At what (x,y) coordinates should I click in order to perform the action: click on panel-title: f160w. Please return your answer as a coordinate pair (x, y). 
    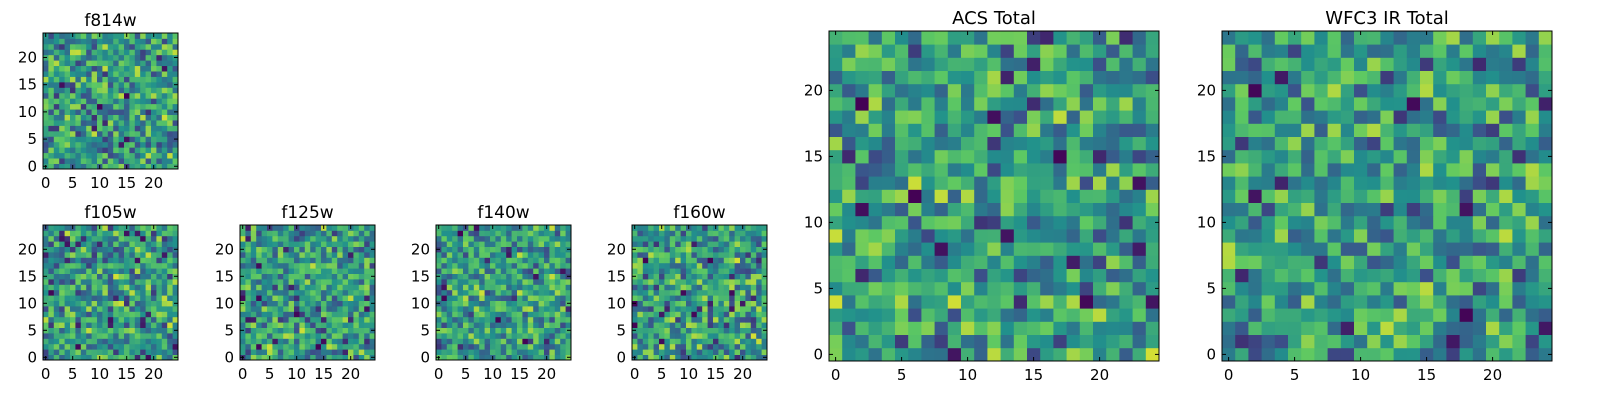
    Looking at the image, I should click on (699, 213).